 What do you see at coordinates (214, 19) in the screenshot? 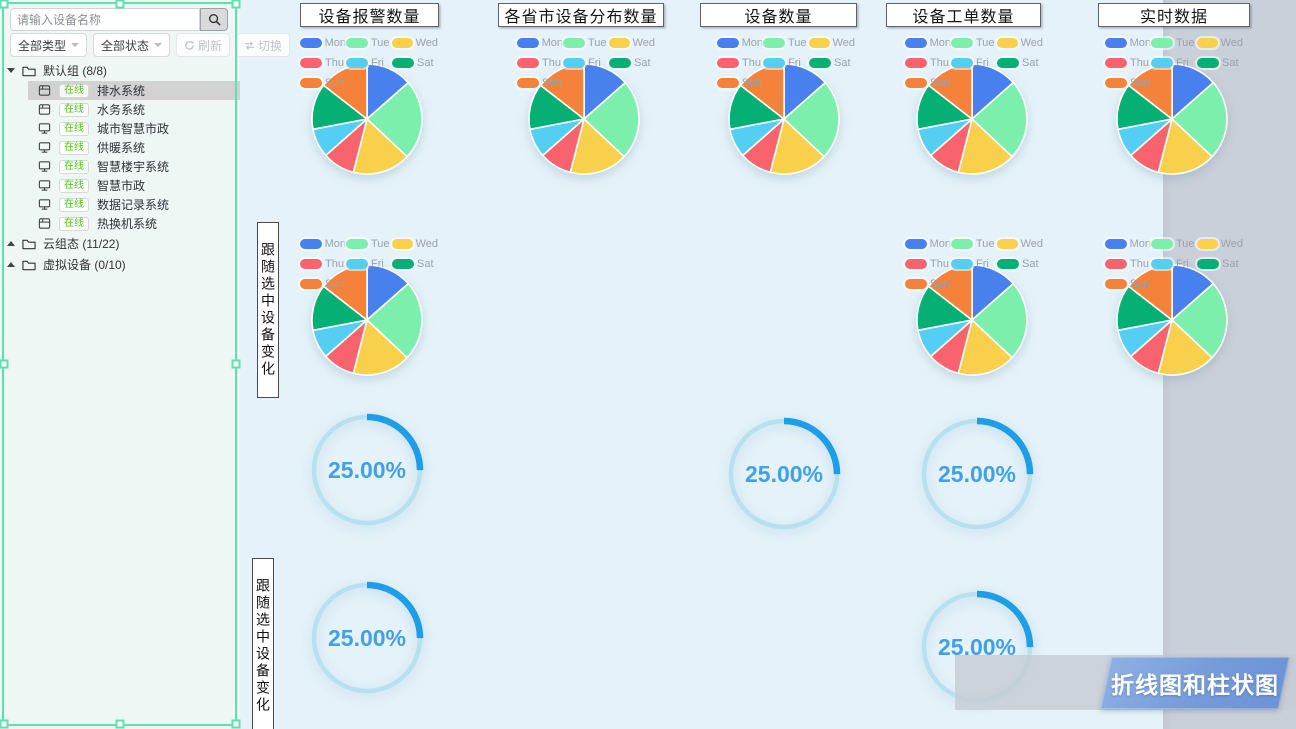
I see `search-button` at bounding box center [214, 19].